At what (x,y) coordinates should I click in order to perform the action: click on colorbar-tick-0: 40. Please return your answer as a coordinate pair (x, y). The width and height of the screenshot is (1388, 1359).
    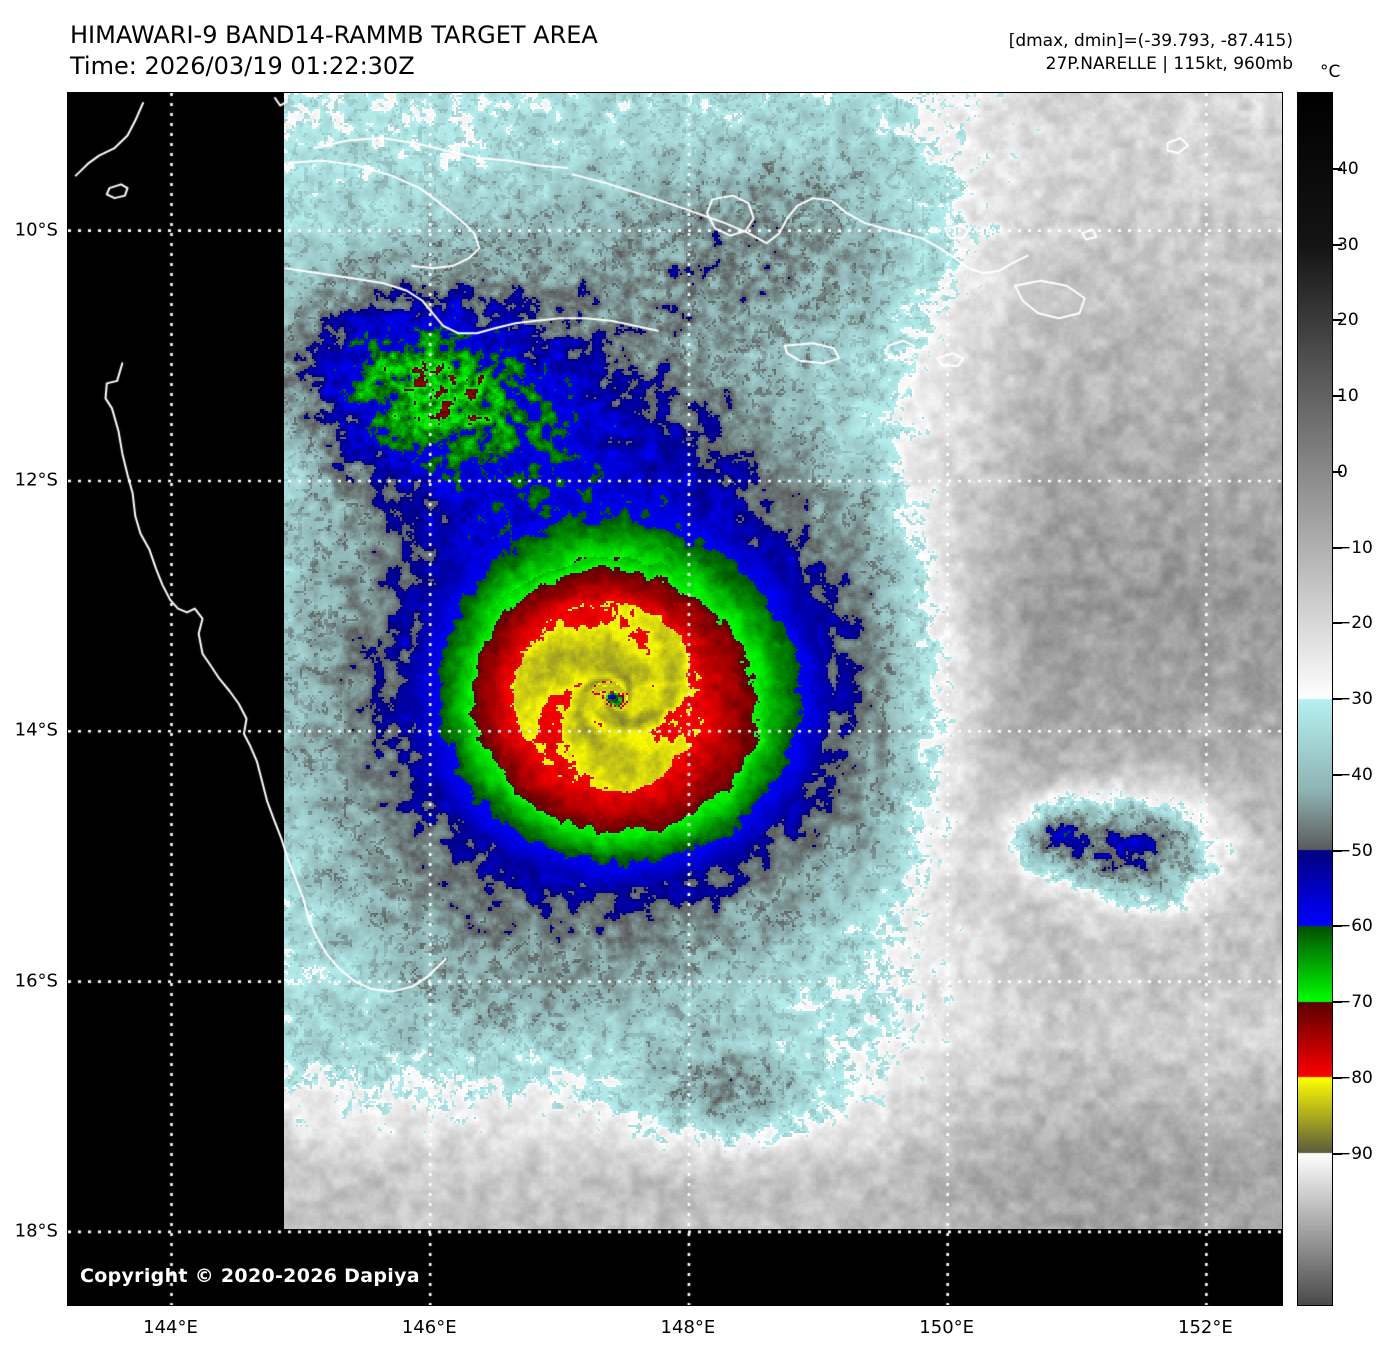
    Looking at the image, I should click on (1348, 168).